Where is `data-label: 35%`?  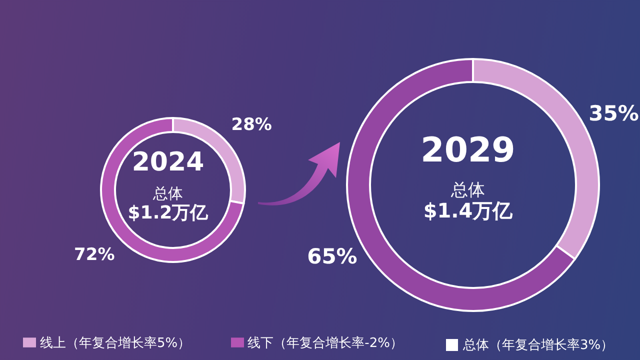
data-label: 35% is located at coordinates (613, 113).